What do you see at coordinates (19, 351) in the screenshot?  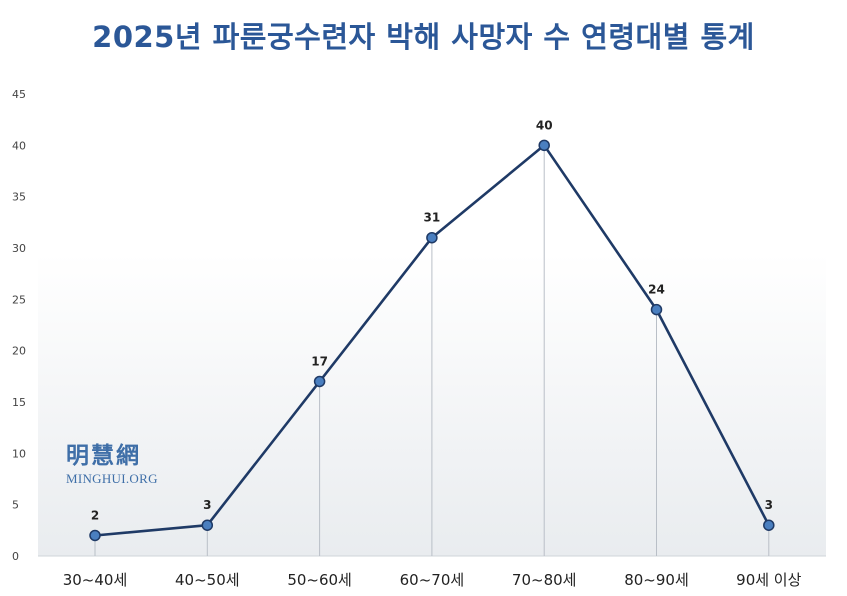 I see `y-tick-label: 20` at bounding box center [19, 351].